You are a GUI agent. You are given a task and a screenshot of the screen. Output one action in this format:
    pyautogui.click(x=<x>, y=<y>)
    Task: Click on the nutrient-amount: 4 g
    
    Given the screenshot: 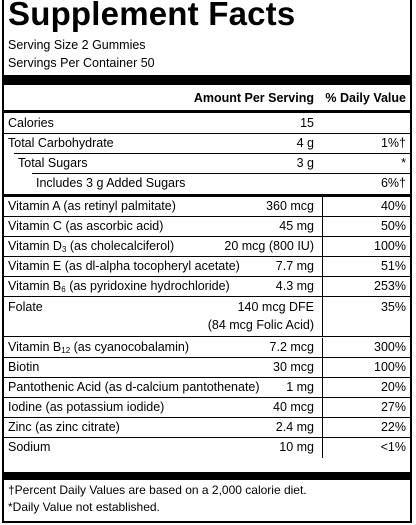 What is the action you would take?
    pyautogui.click(x=305, y=143)
    